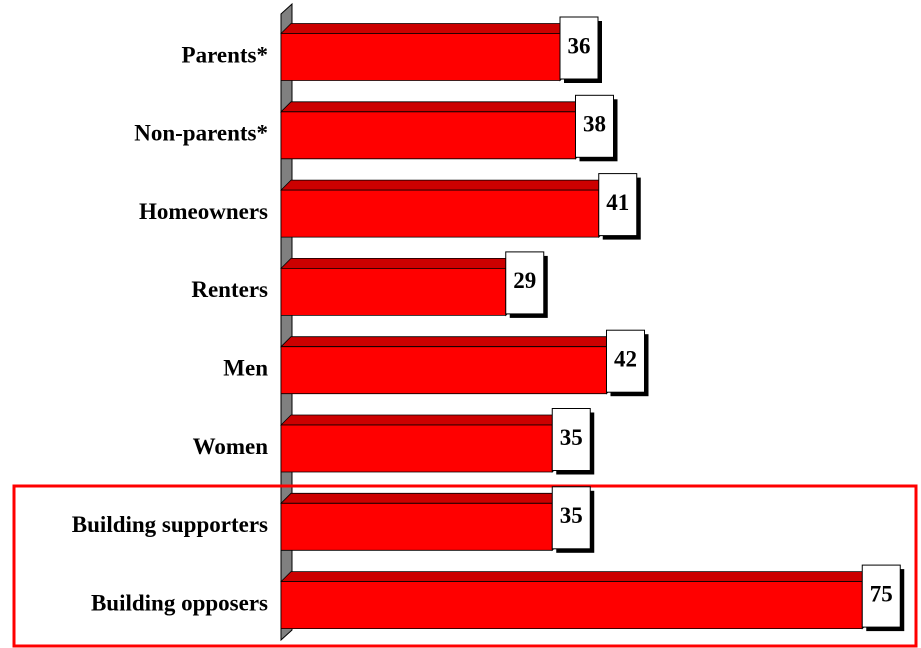  I want to click on value-label: 29, so click(524, 280).